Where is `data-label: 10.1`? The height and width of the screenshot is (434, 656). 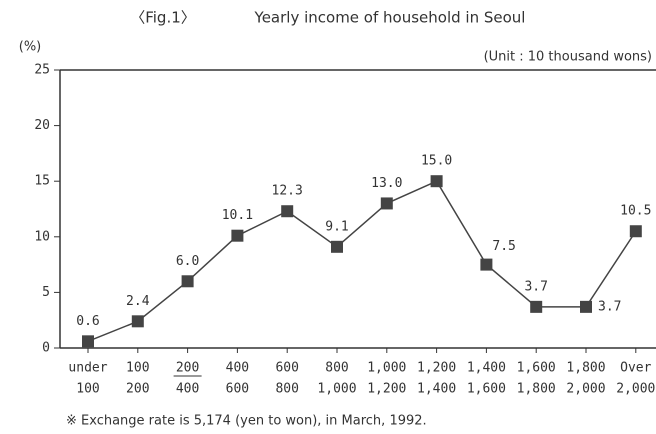 data-label: 10.1 is located at coordinates (237, 215).